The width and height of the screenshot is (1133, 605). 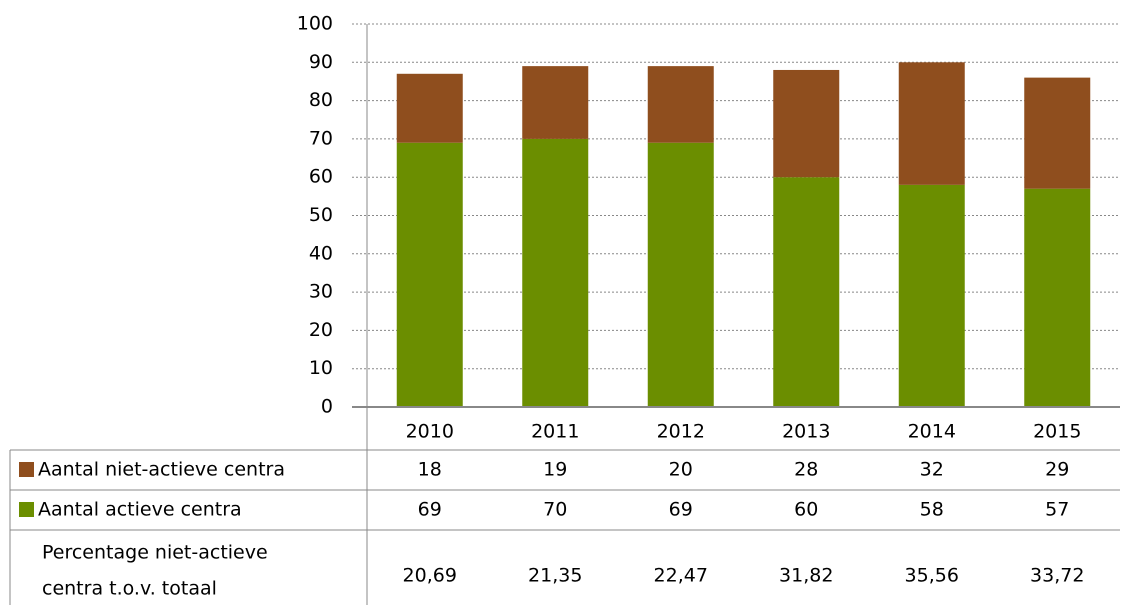 What do you see at coordinates (430, 432) in the screenshot?
I see `x-tick-label: 2010` at bounding box center [430, 432].